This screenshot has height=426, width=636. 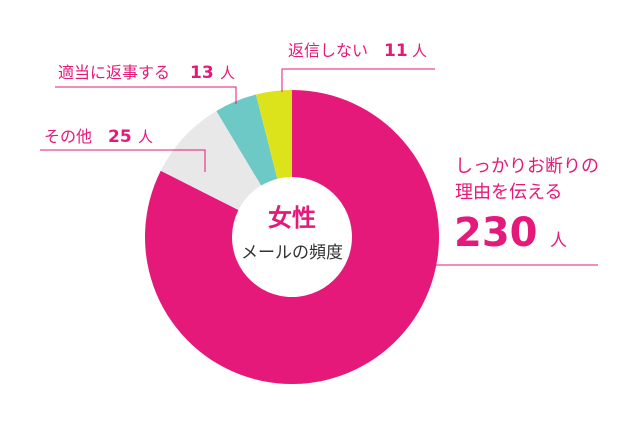 What do you see at coordinates (358, 80) in the screenshot?
I see `leader-line-noreply` at bounding box center [358, 80].